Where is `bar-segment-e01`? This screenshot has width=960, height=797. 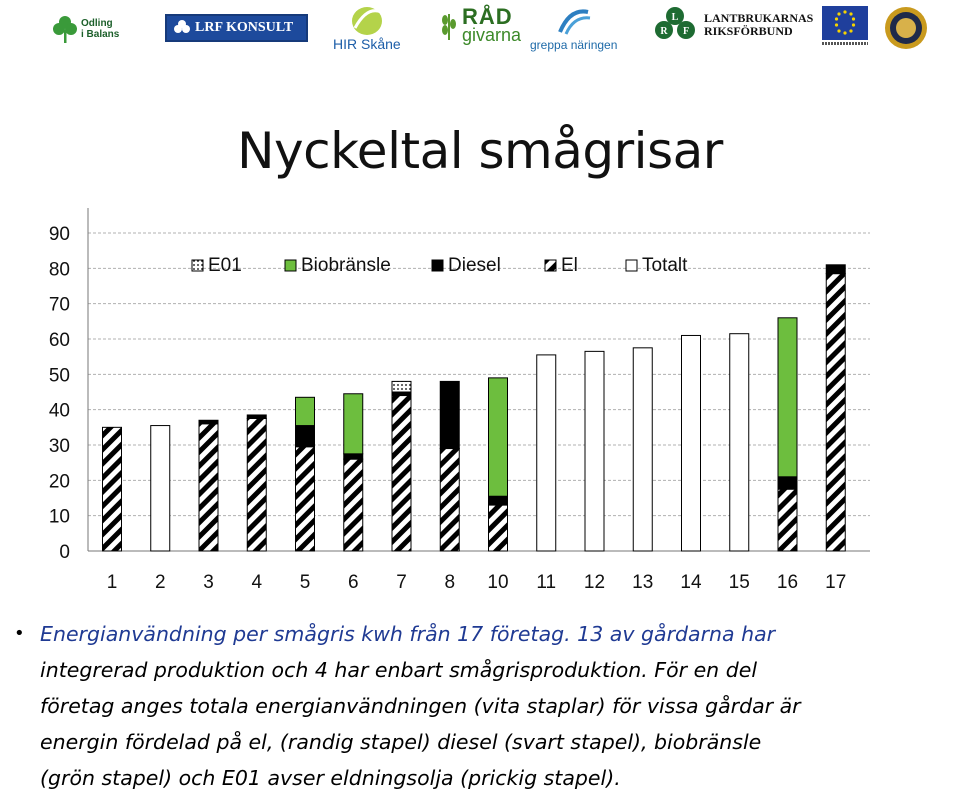
bar-segment-e01 is located at coordinates (401, 386).